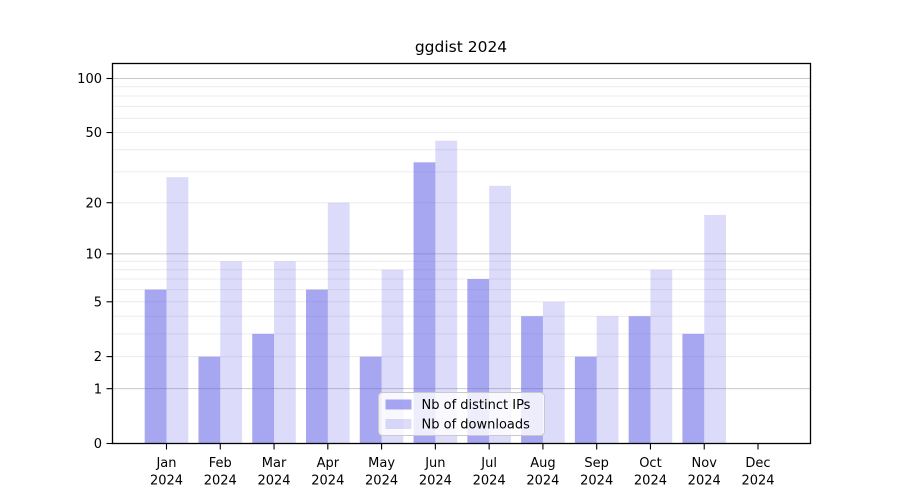 The image size is (900, 504). Describe the element at coordinates (461, 47) in the screenshot. I see `chart-title: ggdist 2024` at that location.